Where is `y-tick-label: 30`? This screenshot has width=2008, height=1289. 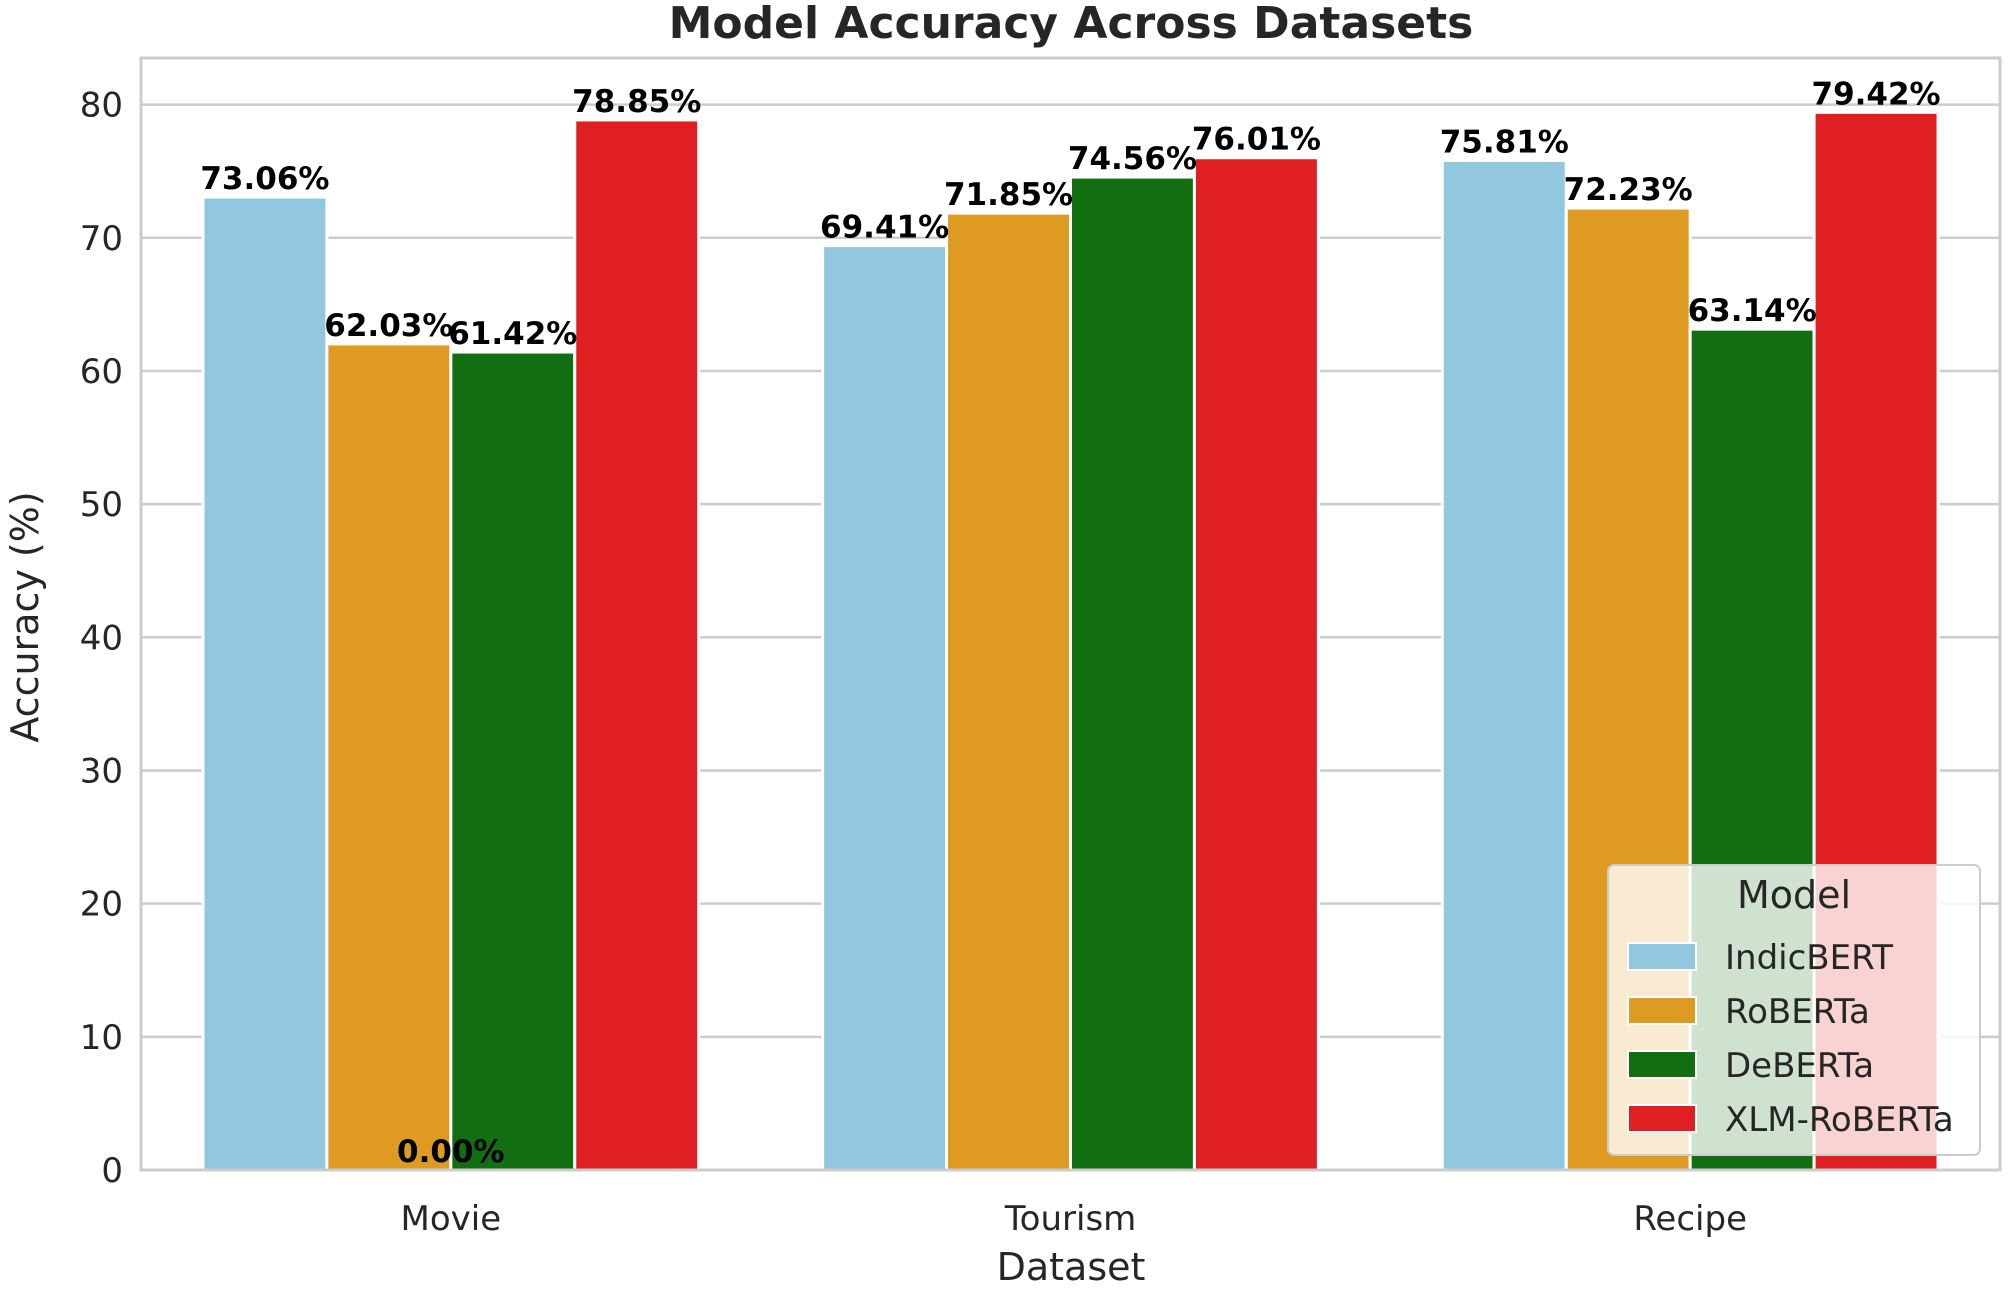 y-tick-label: 30 is located at coordinates (101, 771).